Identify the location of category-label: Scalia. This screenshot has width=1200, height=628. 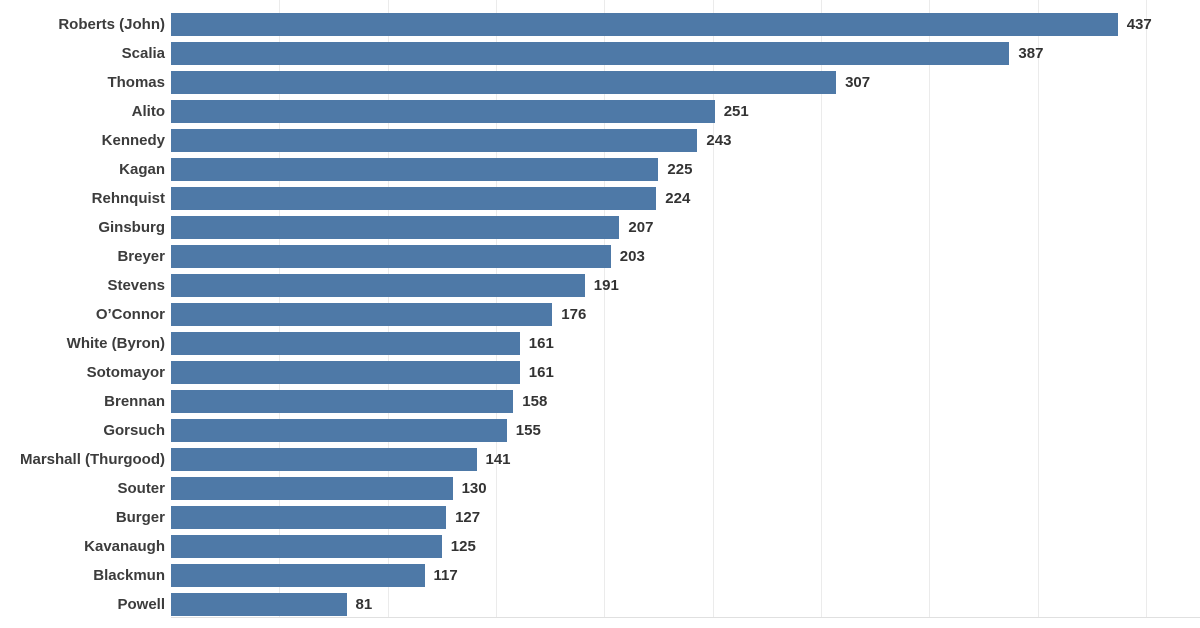
(143, 53).